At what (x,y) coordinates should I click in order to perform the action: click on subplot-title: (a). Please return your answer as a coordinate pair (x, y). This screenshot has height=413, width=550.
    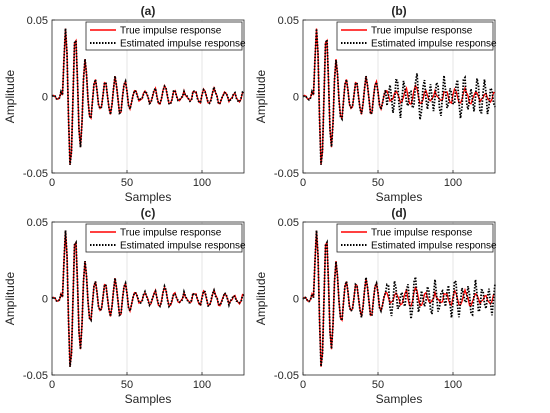
    Looking at the image, I should click on (148, 11).